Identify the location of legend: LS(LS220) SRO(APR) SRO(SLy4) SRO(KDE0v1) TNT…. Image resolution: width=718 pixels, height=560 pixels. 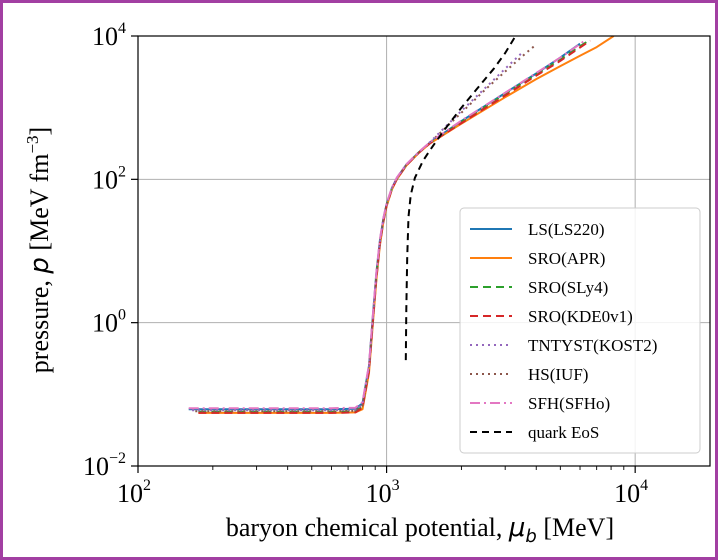
(580, 330).